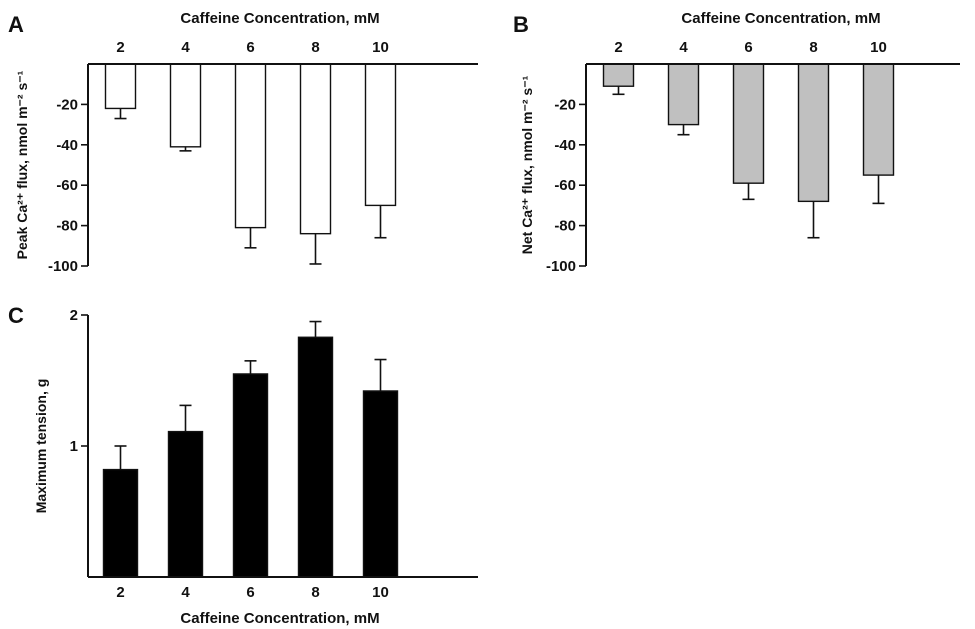  What do you see at coordinates (380, 47) in the screenshot?
I see `panel-a-x-tick-10: 10` at bounding box center [380, 47].